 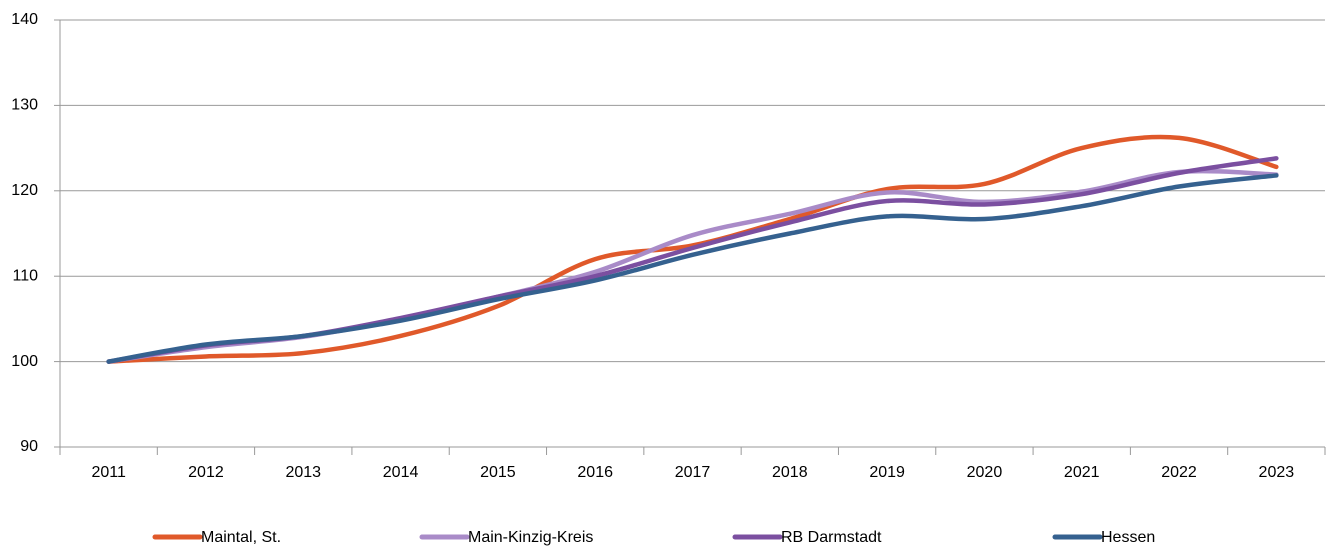 I want to click on x-tick-label: 2014, so click(x=401, y=472).